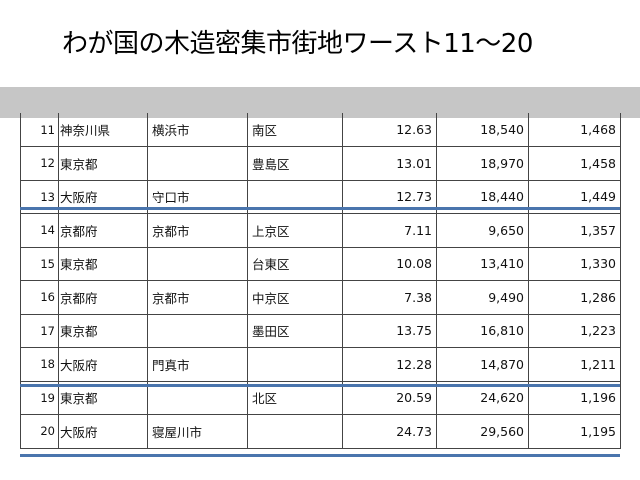 This screenshot has height=480, width=640. Describe the element at coordinates (320, 102) in the screenshot. I see `header-band` at that location.